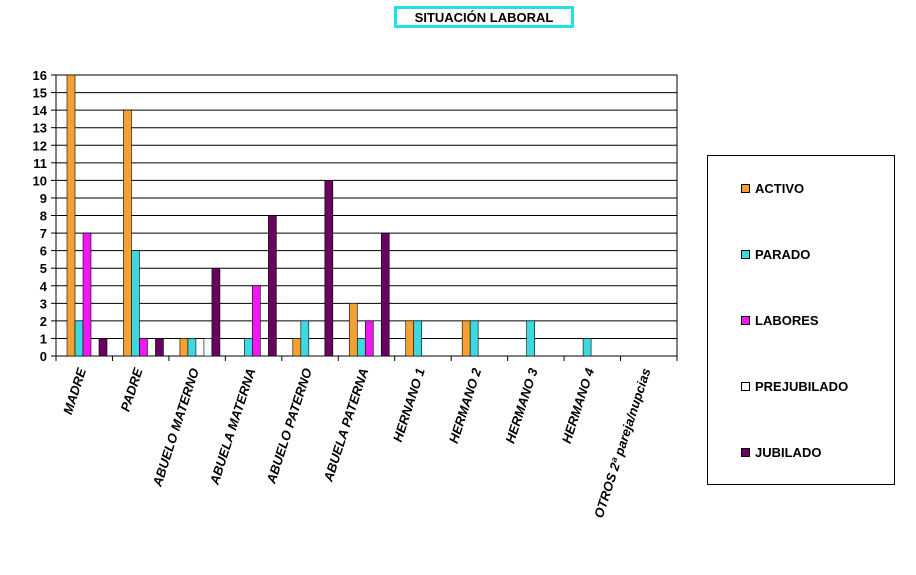  I want to click on category-label: HERNANO 1, so click(409, 404).